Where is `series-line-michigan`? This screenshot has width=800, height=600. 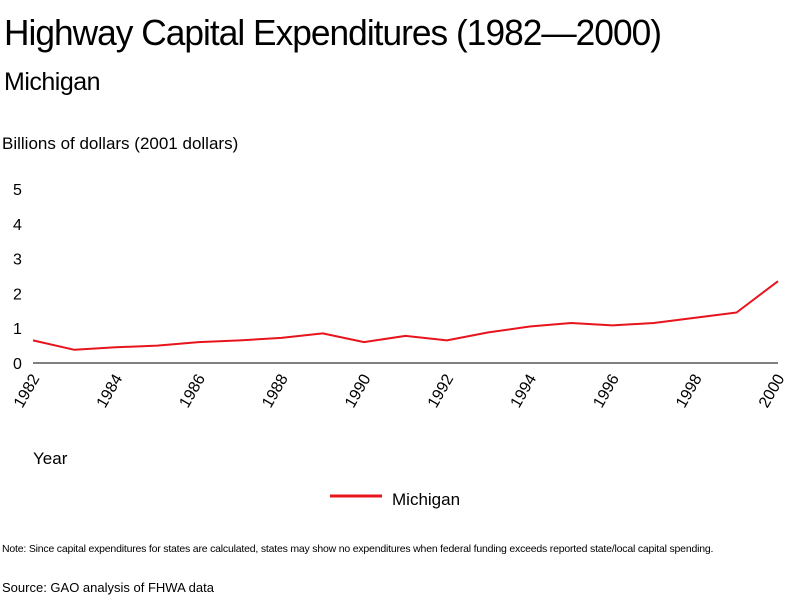
series-line-michigan is located at coordinates (405, 315).